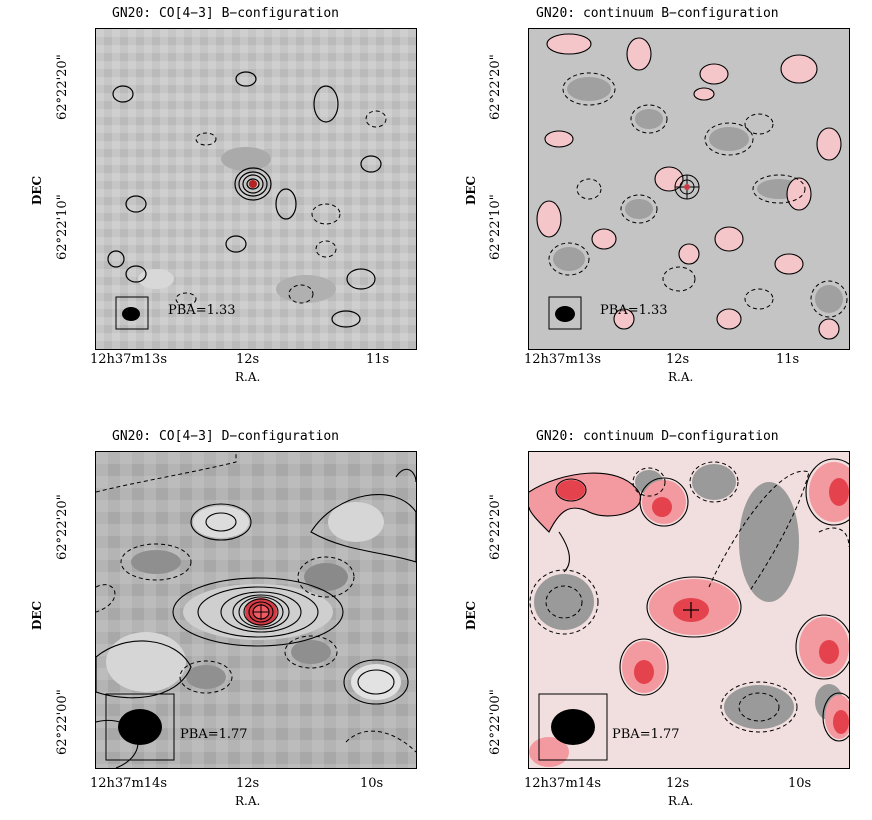 Image resolution: width=872 pixels, height=820 pixels. What do you see at coordinates (657, 13) in the screenshot?
I see `panel-title: GN20: continuum B−configuration` at bounding box center [657, 13].